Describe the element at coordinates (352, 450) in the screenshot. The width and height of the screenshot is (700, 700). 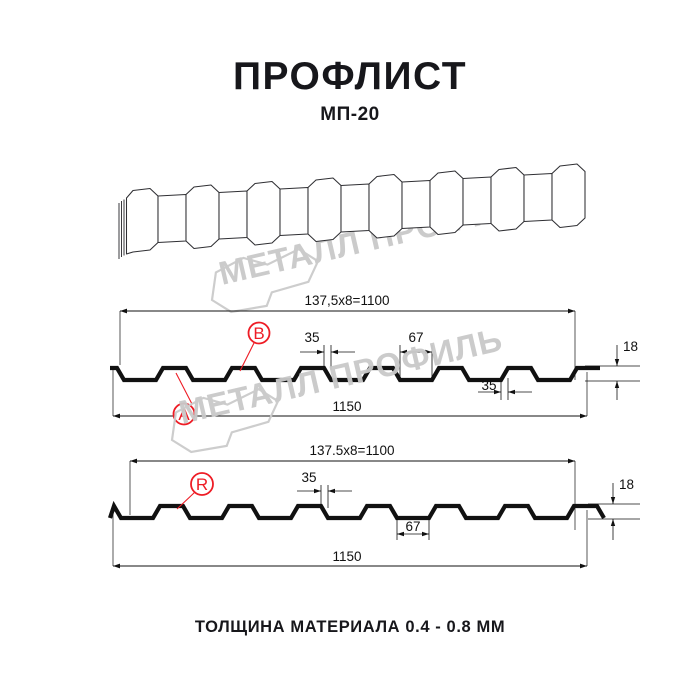
I see `dim-label-pitch-bottom: 137.5x8=1100` at that location.